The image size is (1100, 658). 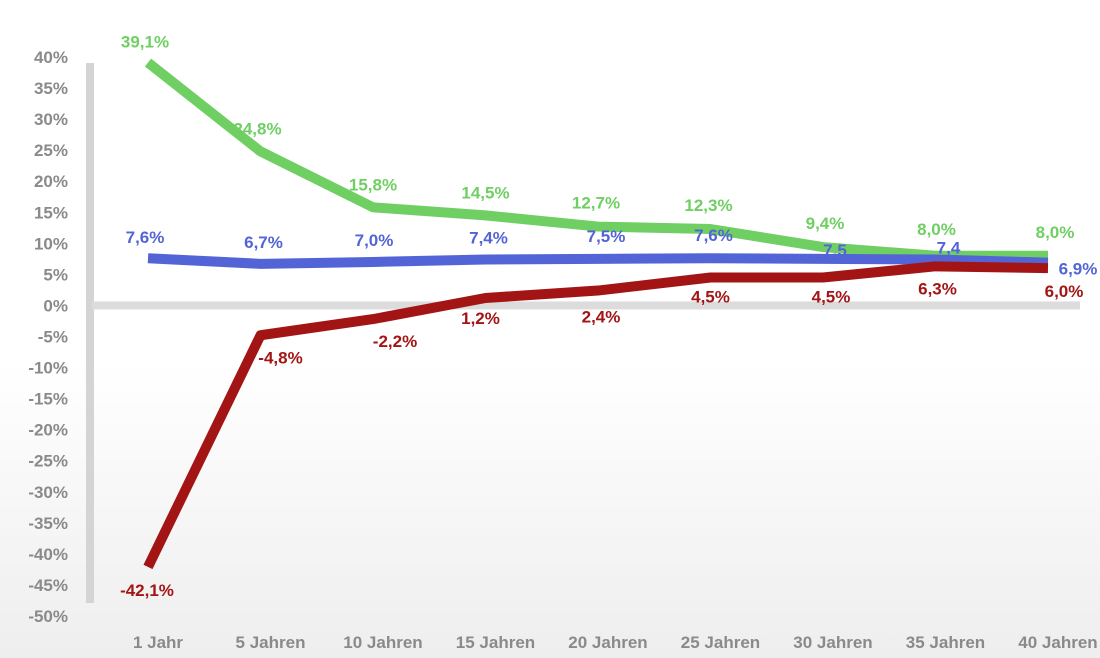 What do you see at coordinates (949, 247) in the screenshot?
I see `data-label-blue: 7,4` at bounding box center [949, 247].